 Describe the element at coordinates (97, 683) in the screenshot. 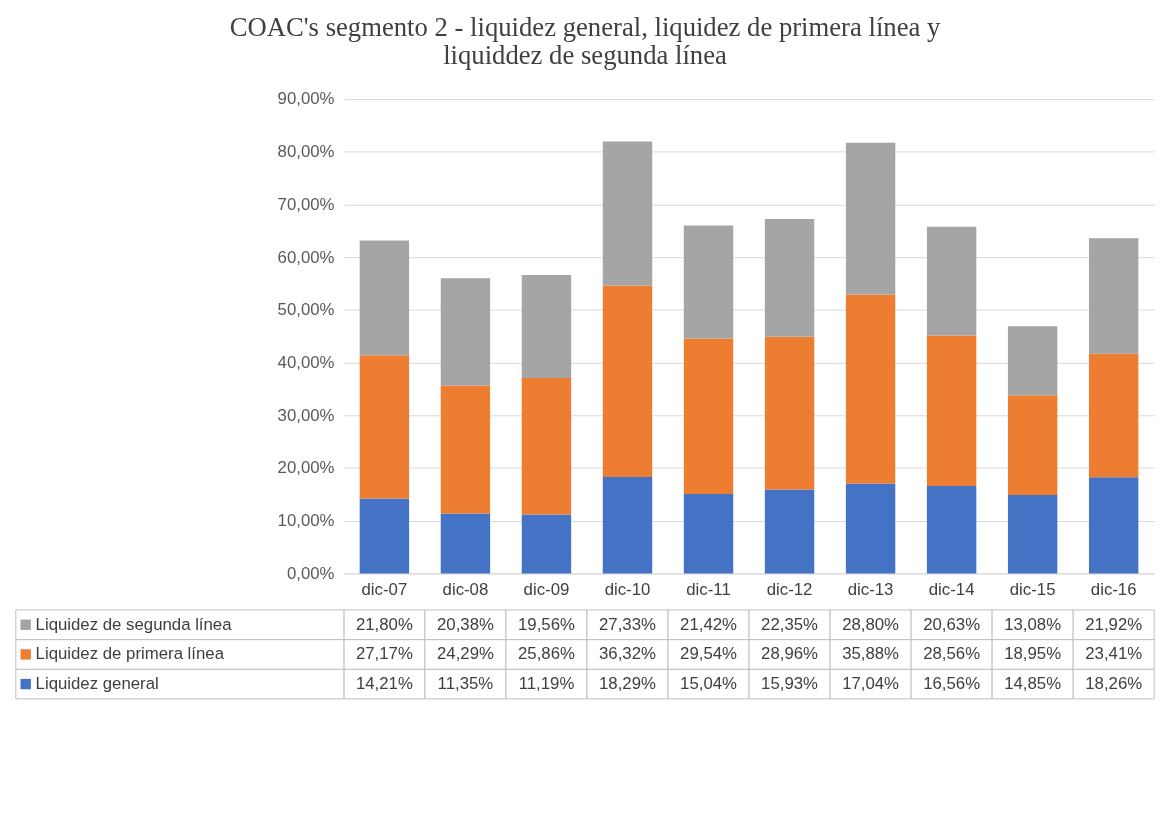

I see `legend-label: Liquidez general` at that location.